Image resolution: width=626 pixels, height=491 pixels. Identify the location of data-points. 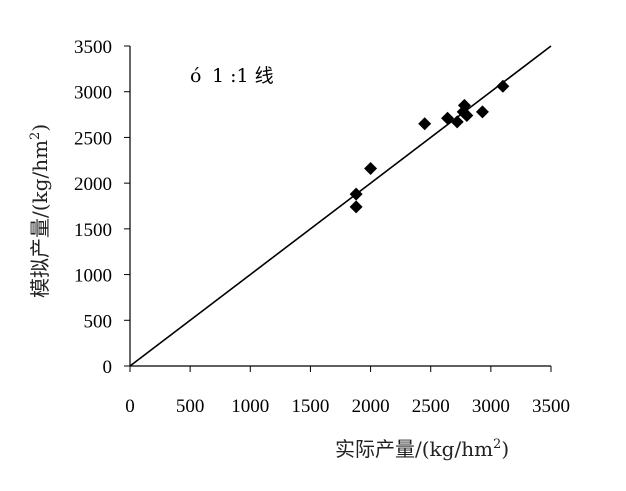
(429, 146).